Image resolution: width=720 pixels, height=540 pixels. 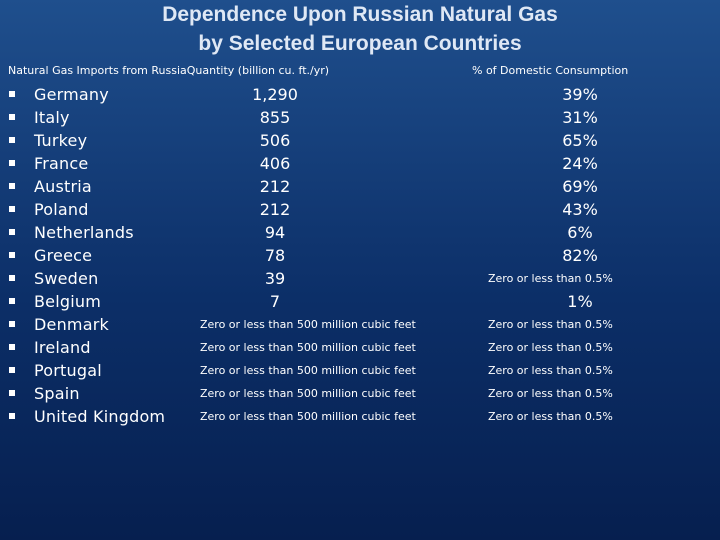 What do you see at coordinates (360, 14) in the screenshot?
I see `slide-title-line-1: Dependence Upon Russian Natural Gas` at bounding box center [360, 14].